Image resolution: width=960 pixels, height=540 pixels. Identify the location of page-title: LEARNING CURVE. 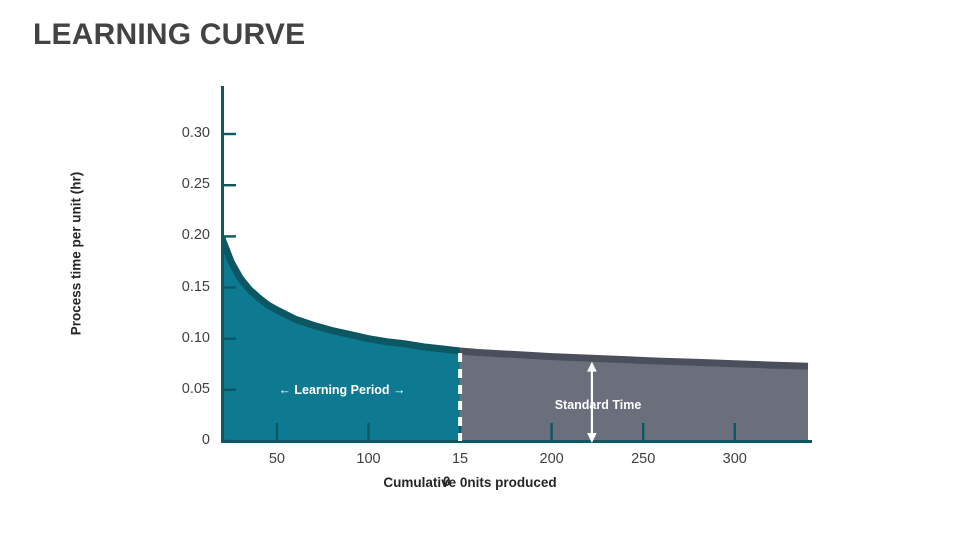
(169, 34).